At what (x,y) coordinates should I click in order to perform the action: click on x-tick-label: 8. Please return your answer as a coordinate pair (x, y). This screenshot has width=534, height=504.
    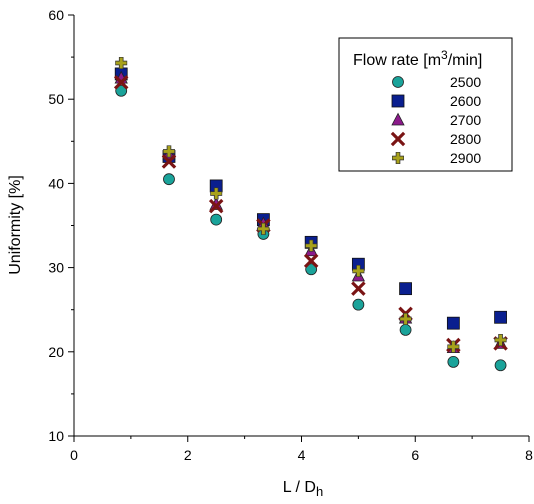
    Looking at the image, I should click on (529, 455).